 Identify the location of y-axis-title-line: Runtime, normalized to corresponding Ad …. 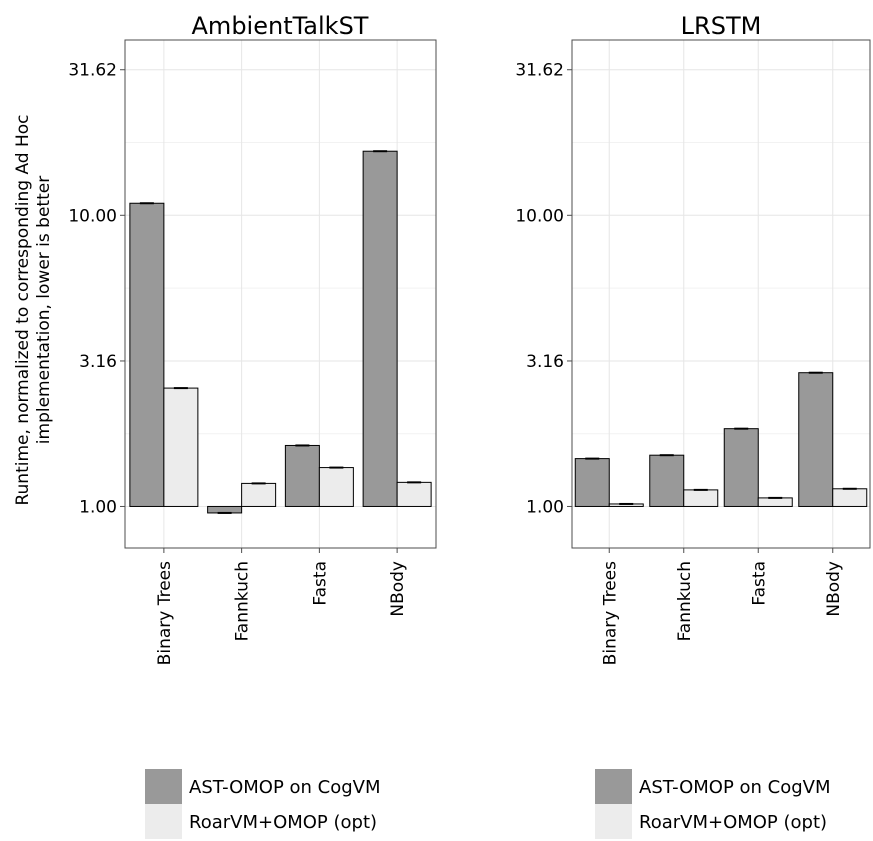
(23, 309).